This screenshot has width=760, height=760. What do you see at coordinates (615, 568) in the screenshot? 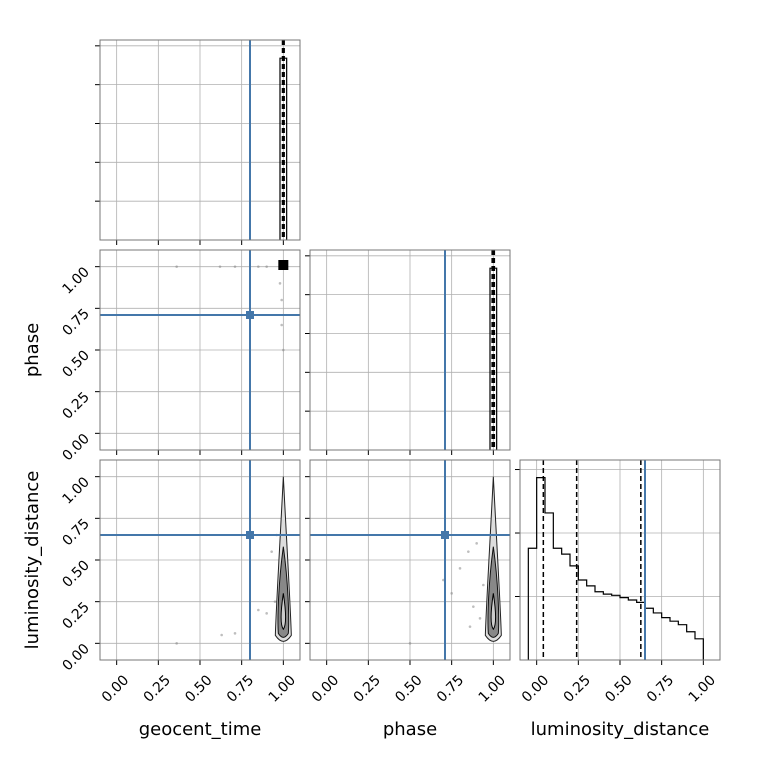
I see `histogram-step-line` at bounding box center [615, 568].